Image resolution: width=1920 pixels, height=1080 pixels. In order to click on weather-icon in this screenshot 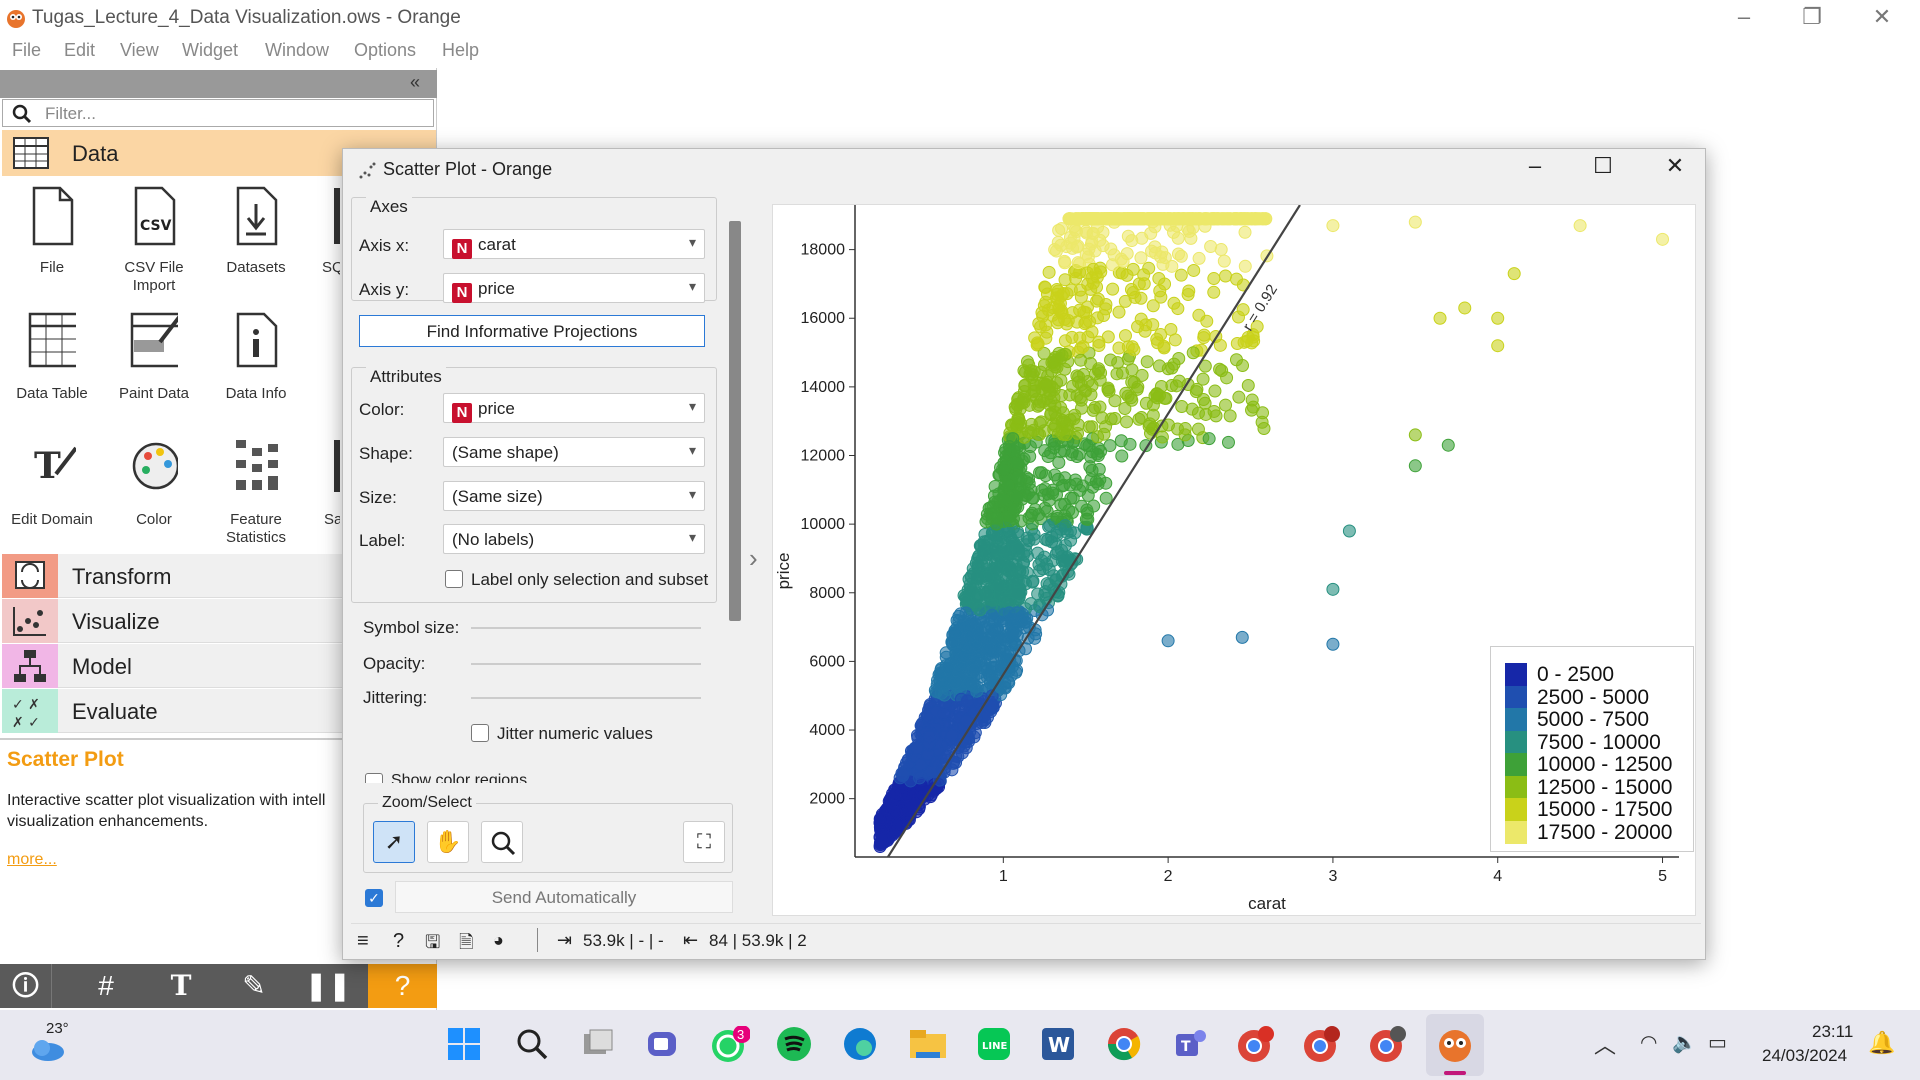, I will do `click(48, 1047)`.